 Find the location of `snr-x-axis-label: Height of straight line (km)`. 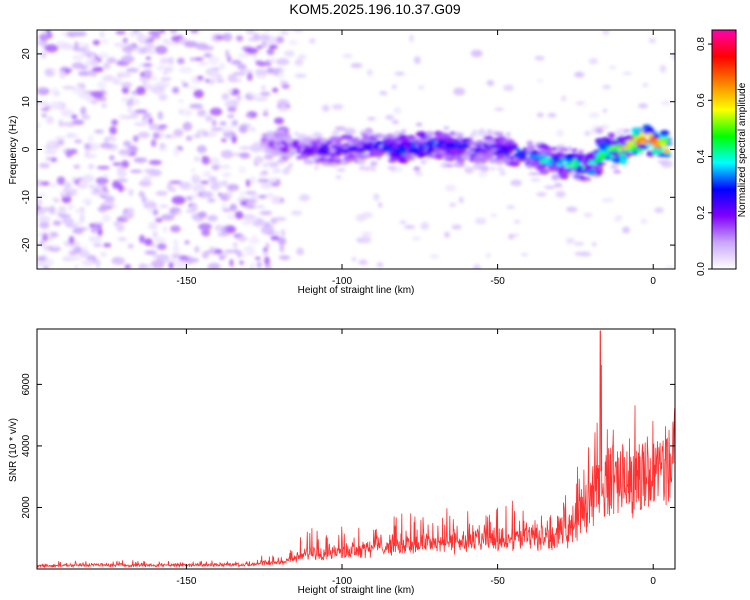

snr-x-axis-label: Height of straight line (km) is located at coordinates (356, 590).